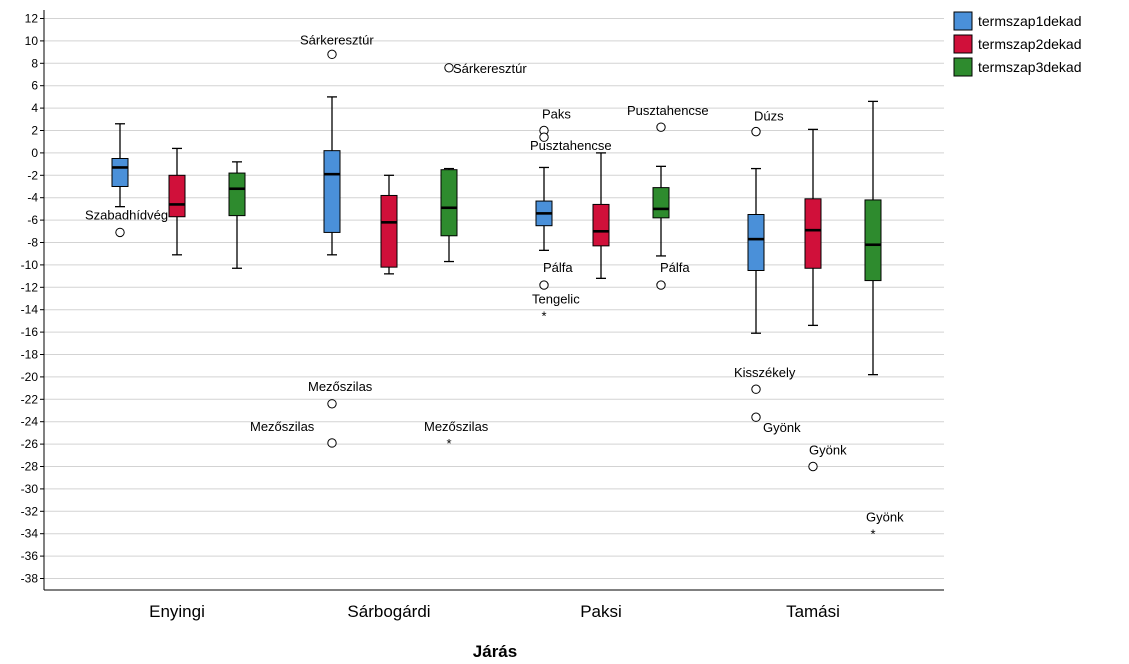  I want to click on box-termszap1dekad-Tamási, so click(756, 250).